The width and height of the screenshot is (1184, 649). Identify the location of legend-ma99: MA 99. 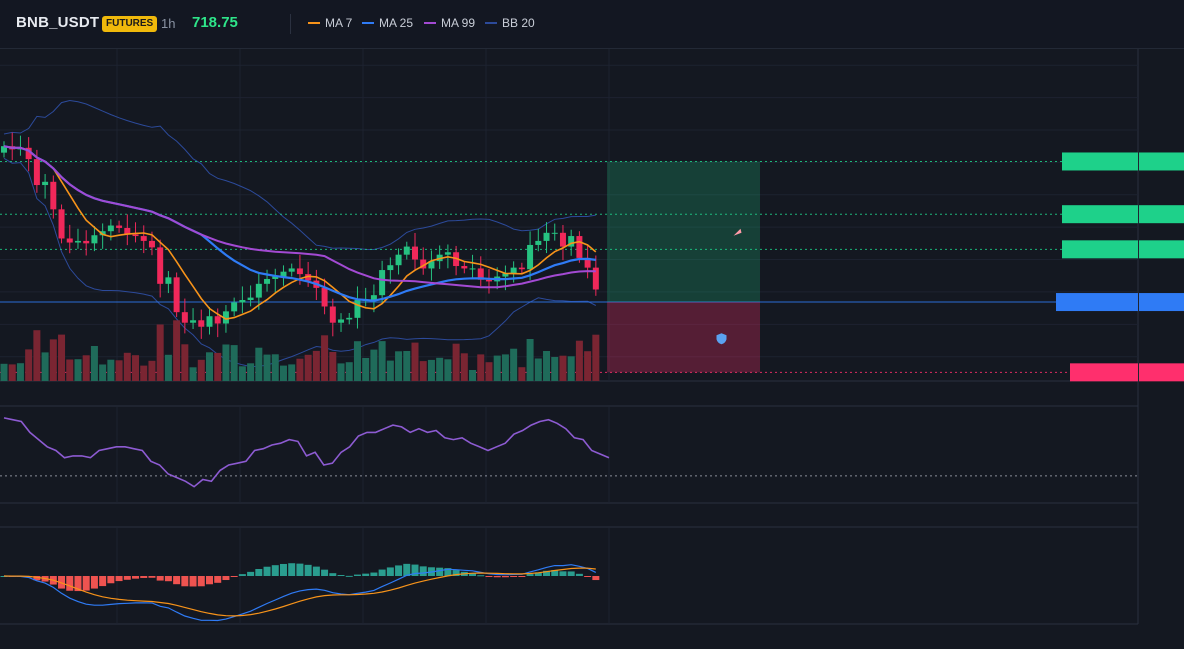
(449, 23).